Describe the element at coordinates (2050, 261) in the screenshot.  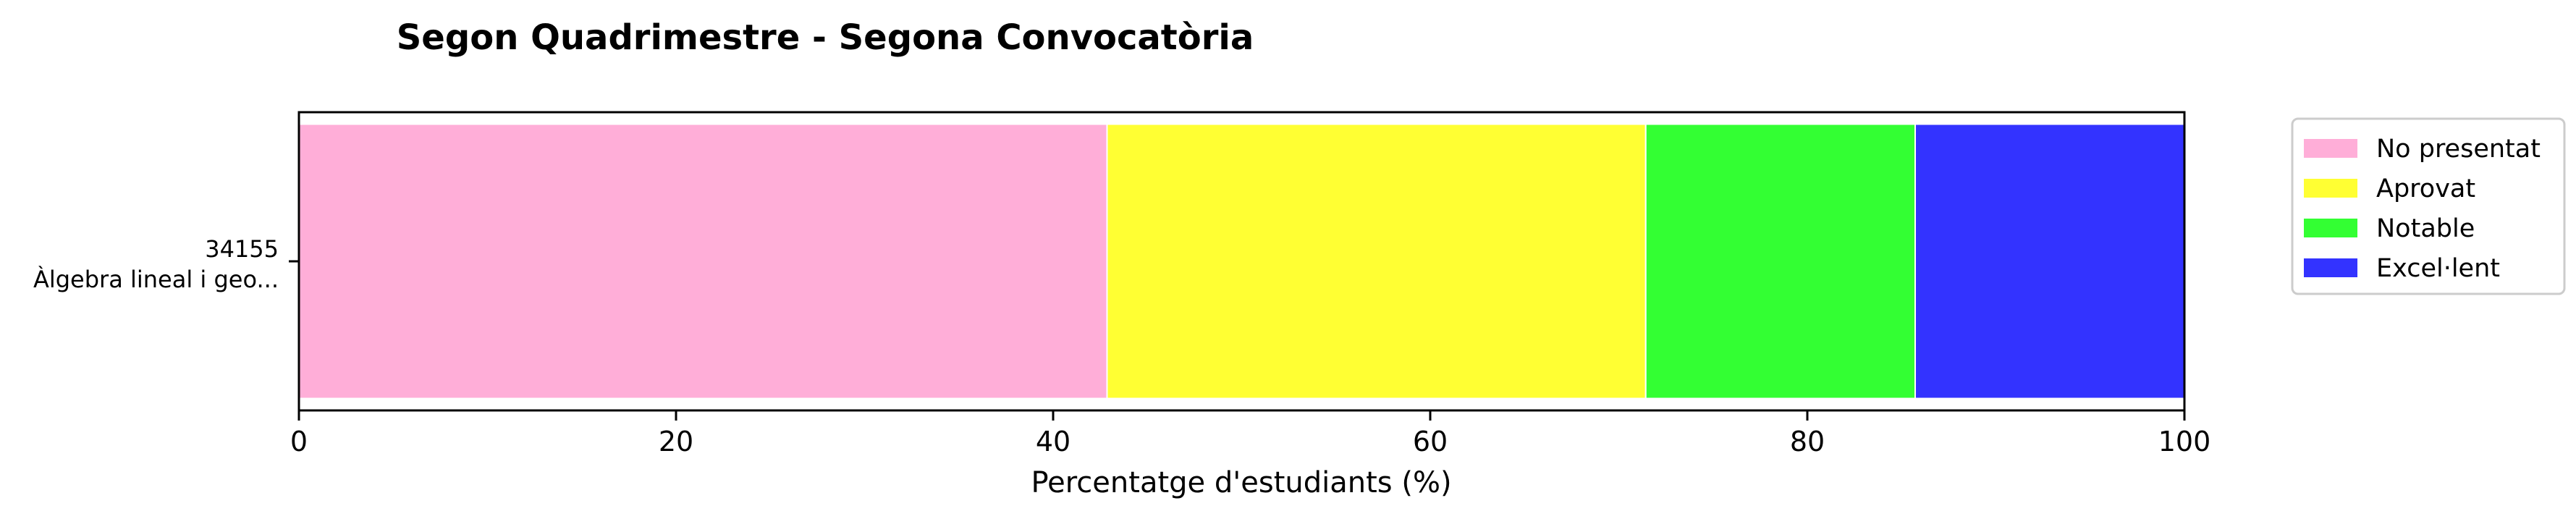
I see `bar-segment-excel-lent` at that location.